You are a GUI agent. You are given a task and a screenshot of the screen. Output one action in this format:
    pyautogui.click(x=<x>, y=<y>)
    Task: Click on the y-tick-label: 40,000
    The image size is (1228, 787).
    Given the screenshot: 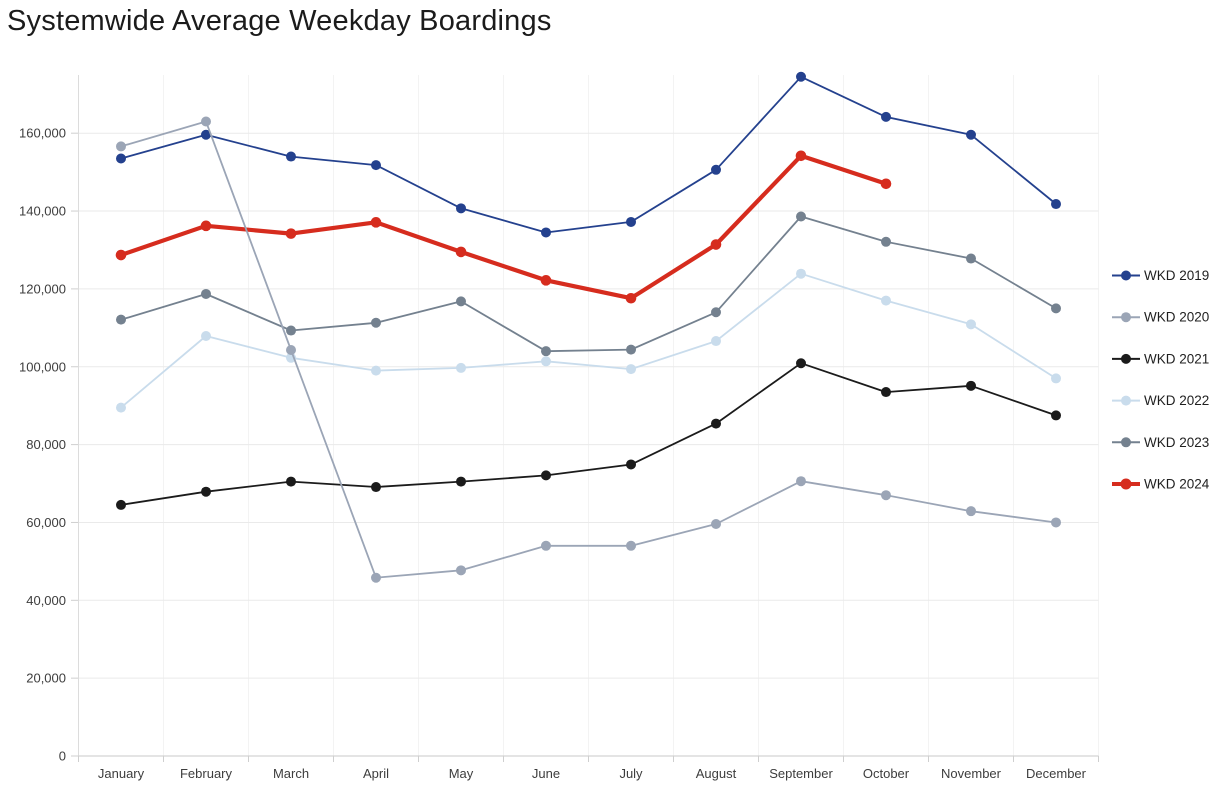 What is the action you would take?
    pyautogui.click(x=46, y=600)
    